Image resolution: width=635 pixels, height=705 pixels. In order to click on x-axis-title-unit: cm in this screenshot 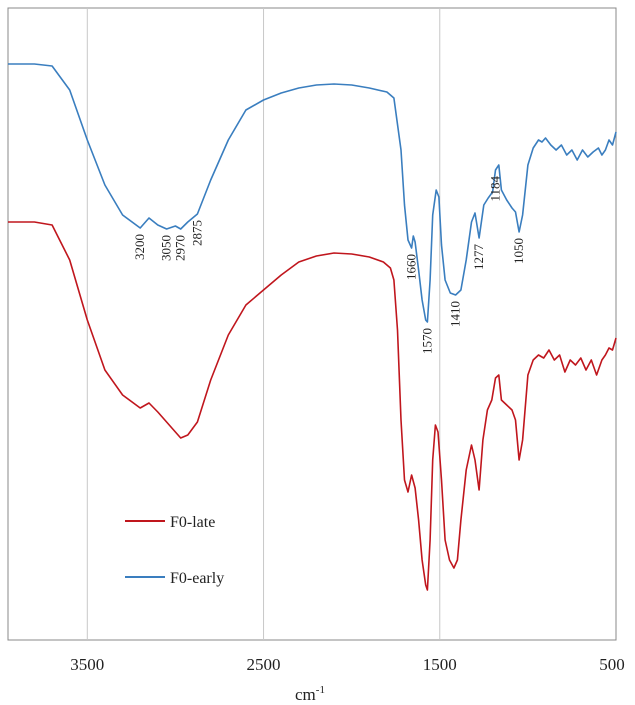, I will do `click(305, 694)`.